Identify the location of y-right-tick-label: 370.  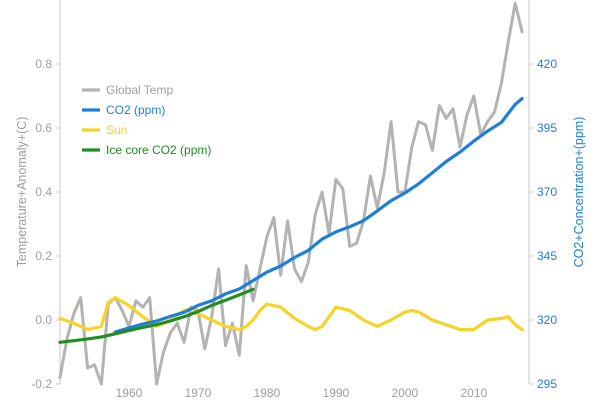
(547, 192).